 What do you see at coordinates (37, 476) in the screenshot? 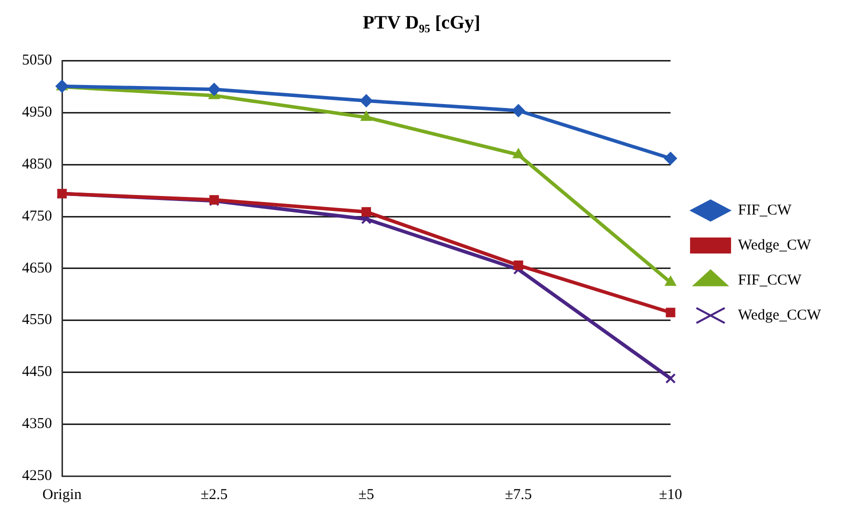
I see `y-tick-label: 4250` at bounding box center [37, 476].